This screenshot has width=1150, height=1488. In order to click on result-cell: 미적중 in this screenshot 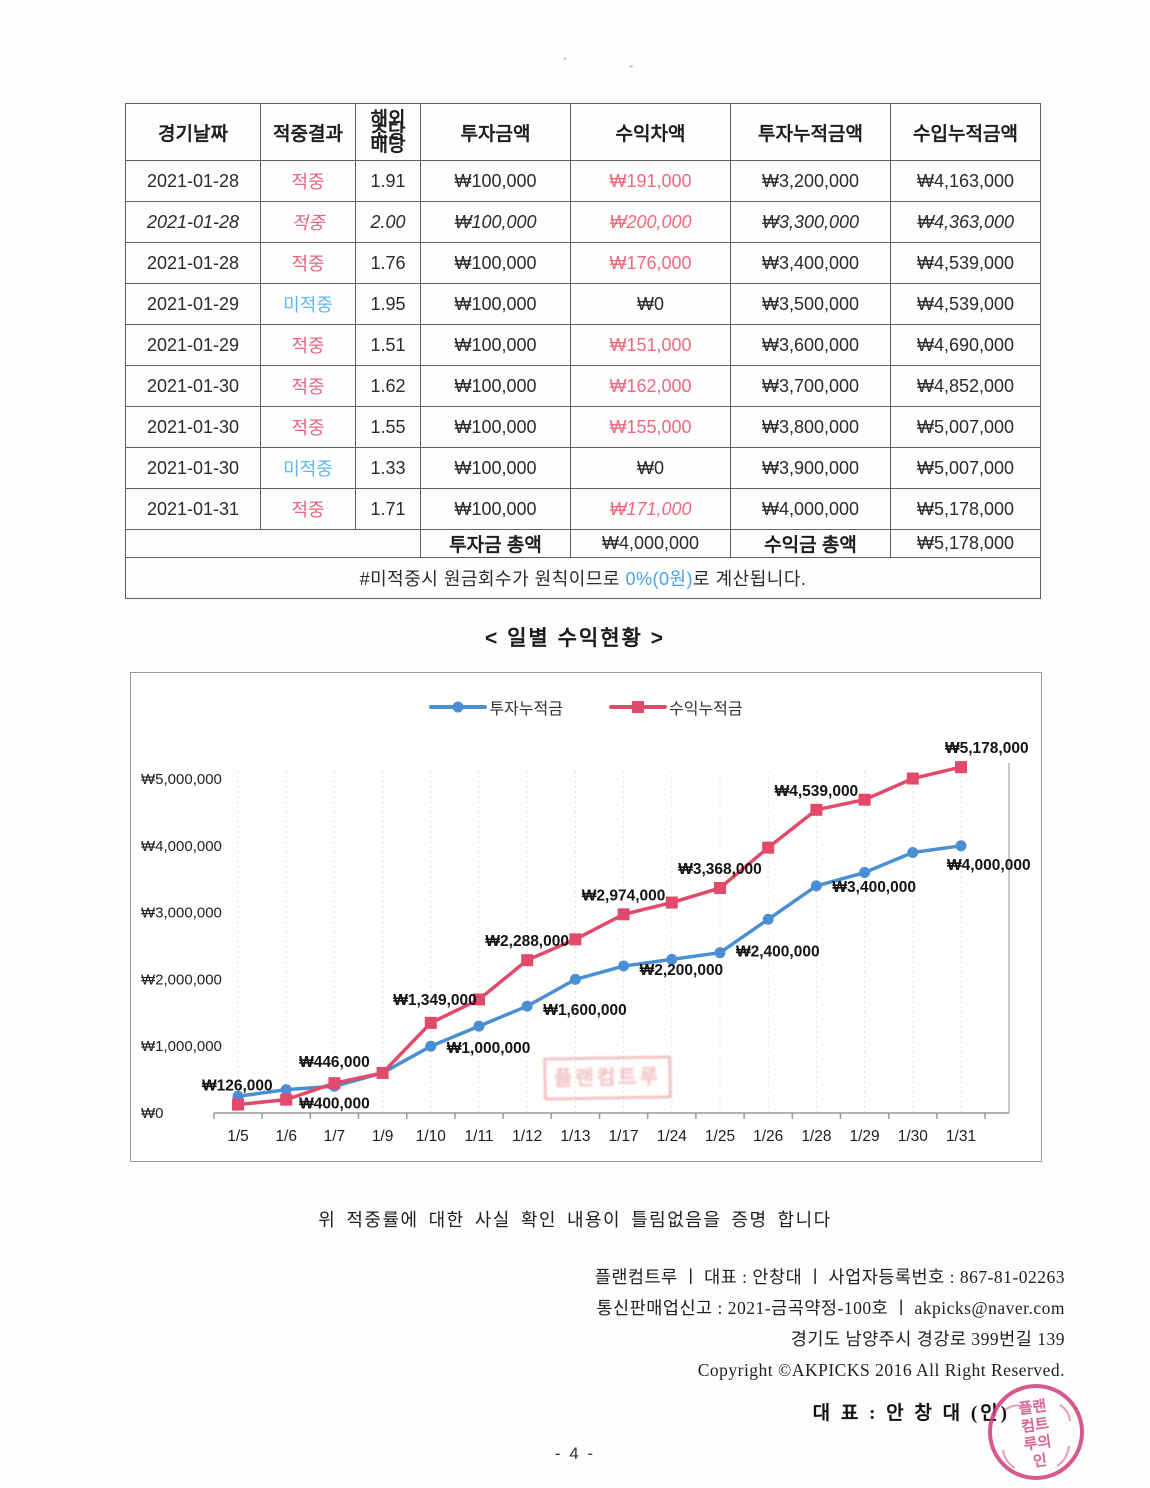, I will do `click(308, 468)`.